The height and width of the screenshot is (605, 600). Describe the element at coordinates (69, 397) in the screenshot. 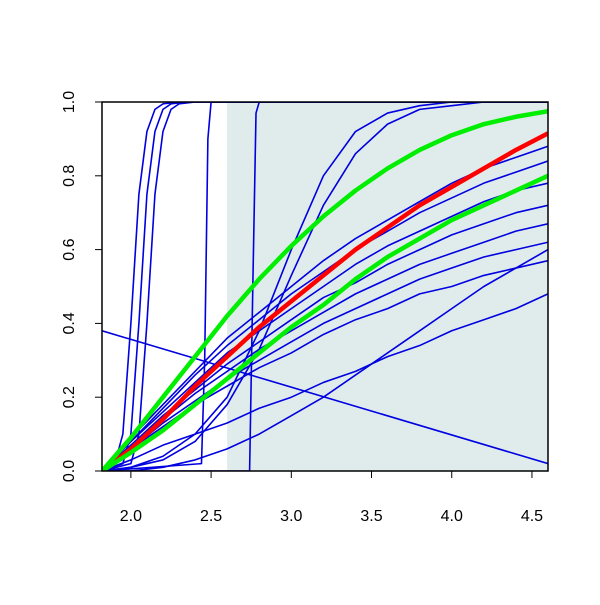

I see `y-tick-label: 0.2` at that location.